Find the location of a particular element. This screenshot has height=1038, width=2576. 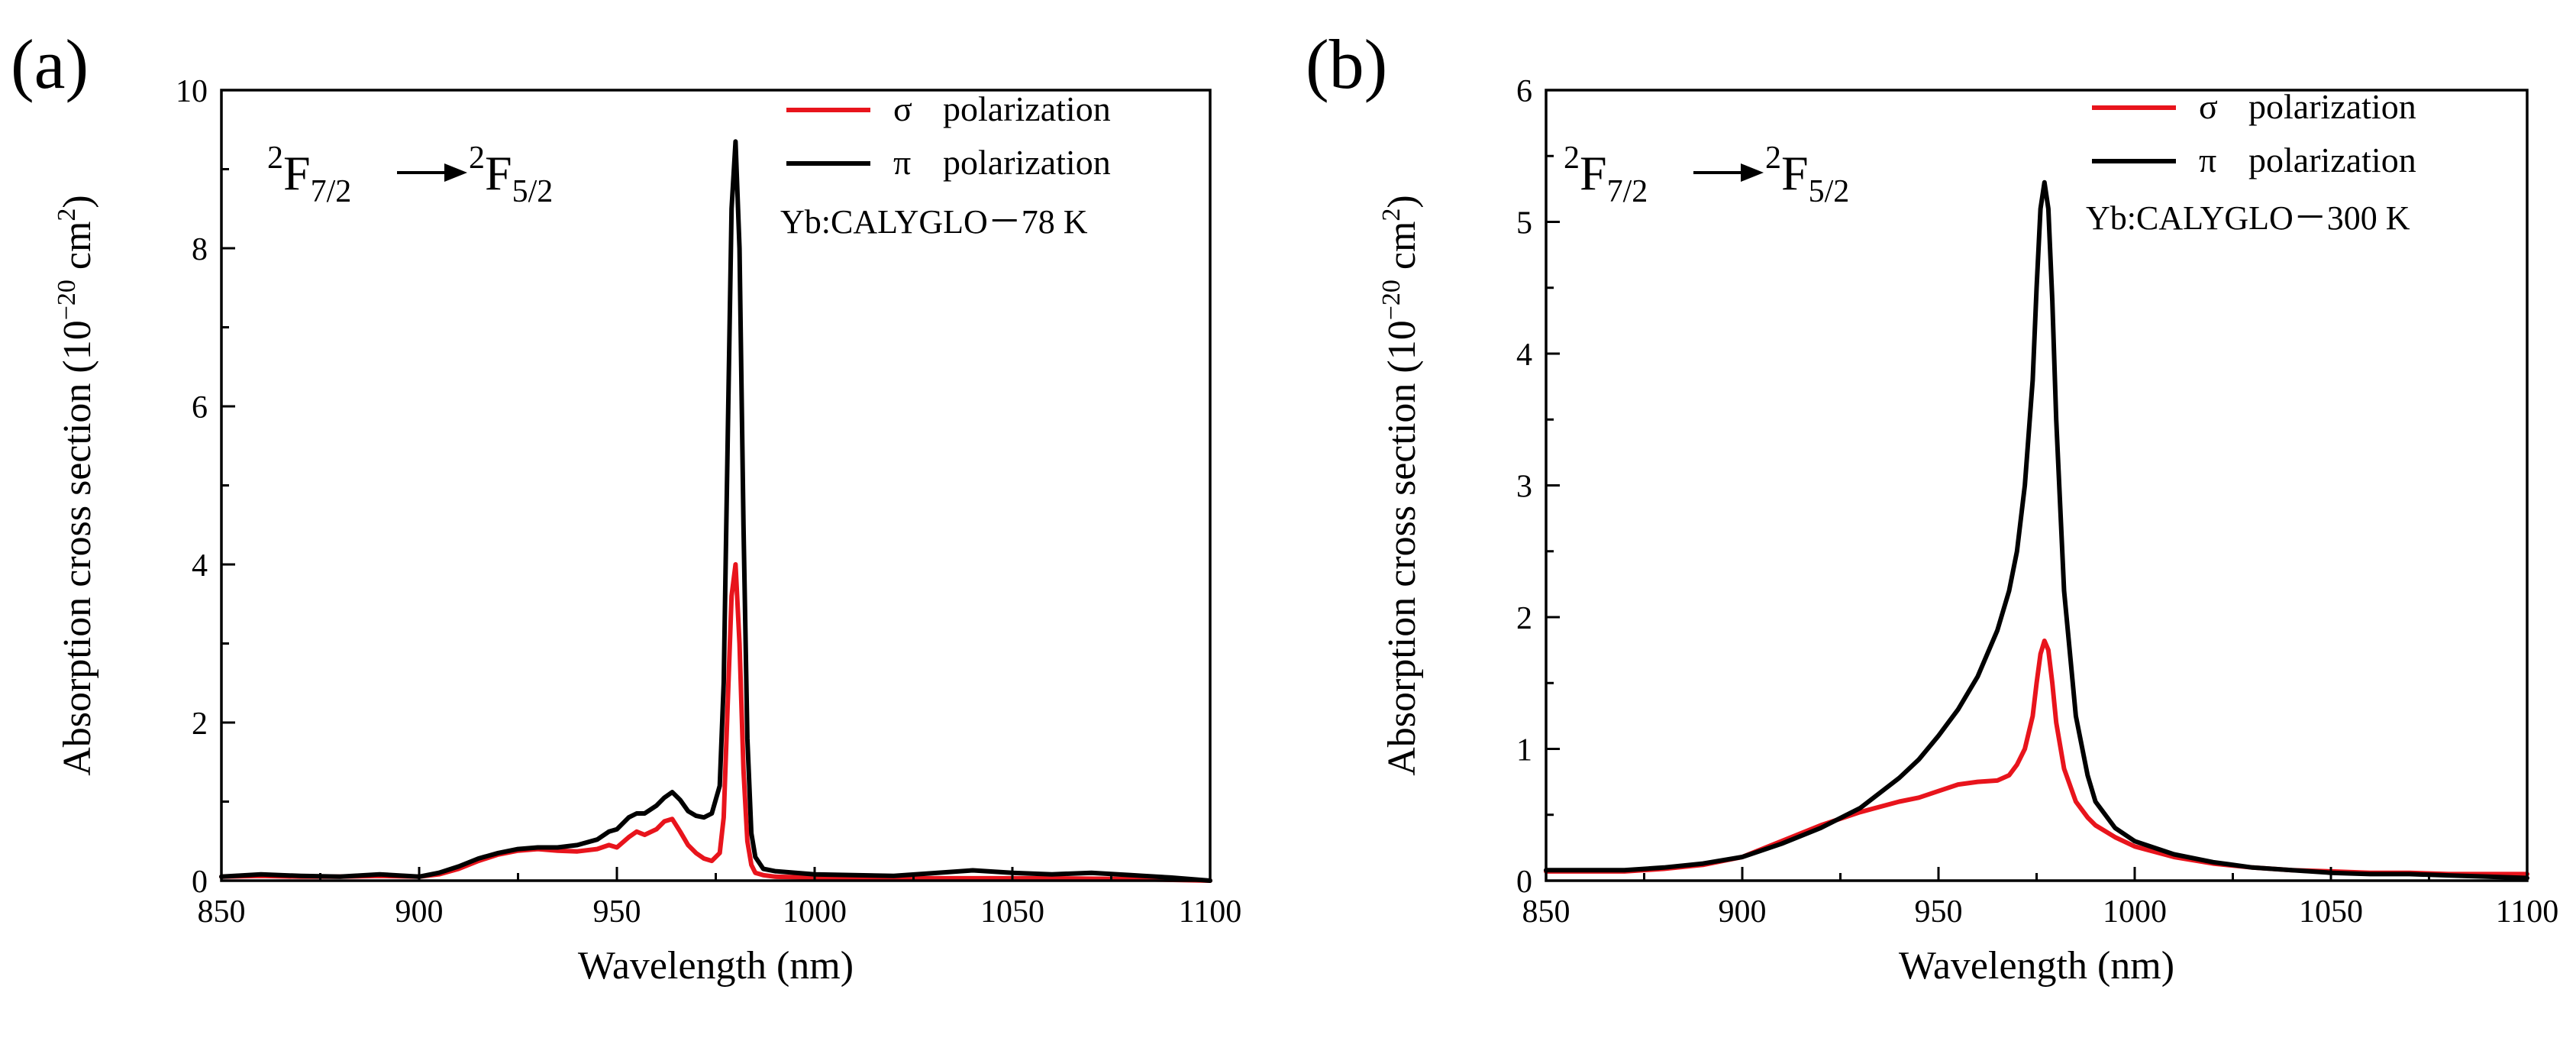

panel-b-legend-sigma-symbol: σ is located at coordinates (2208, 106).